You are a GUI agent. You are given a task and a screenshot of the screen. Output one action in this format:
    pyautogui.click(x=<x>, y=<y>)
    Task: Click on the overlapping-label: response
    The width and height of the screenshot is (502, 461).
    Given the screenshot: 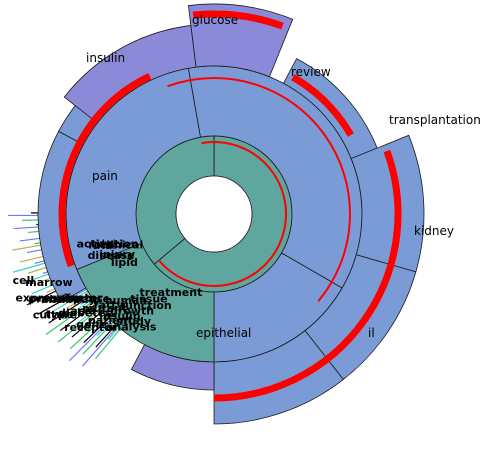 What is the action you would take?
    pyautogui.click(x=81, y=298)
    